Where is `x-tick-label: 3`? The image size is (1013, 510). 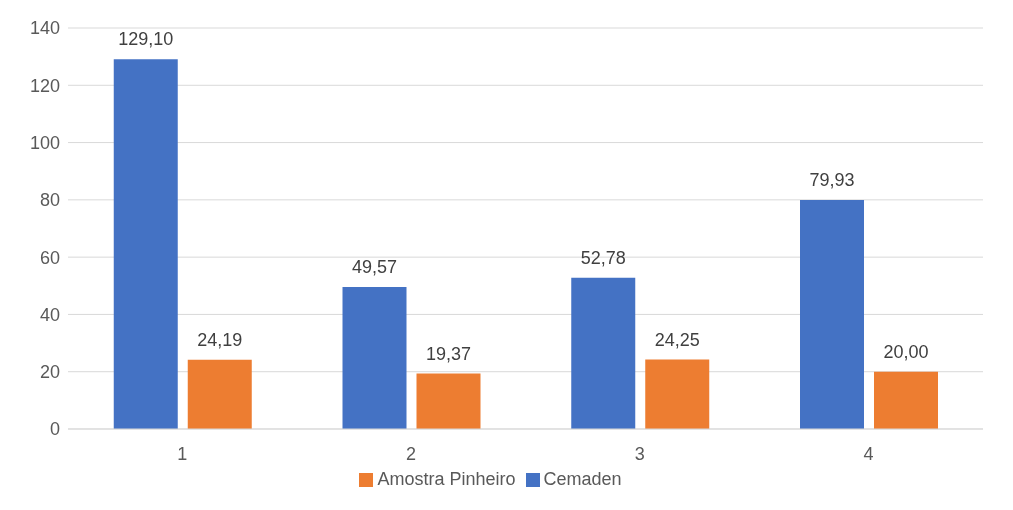
x-tick-label: 3 is located at coordinates (639, 453).